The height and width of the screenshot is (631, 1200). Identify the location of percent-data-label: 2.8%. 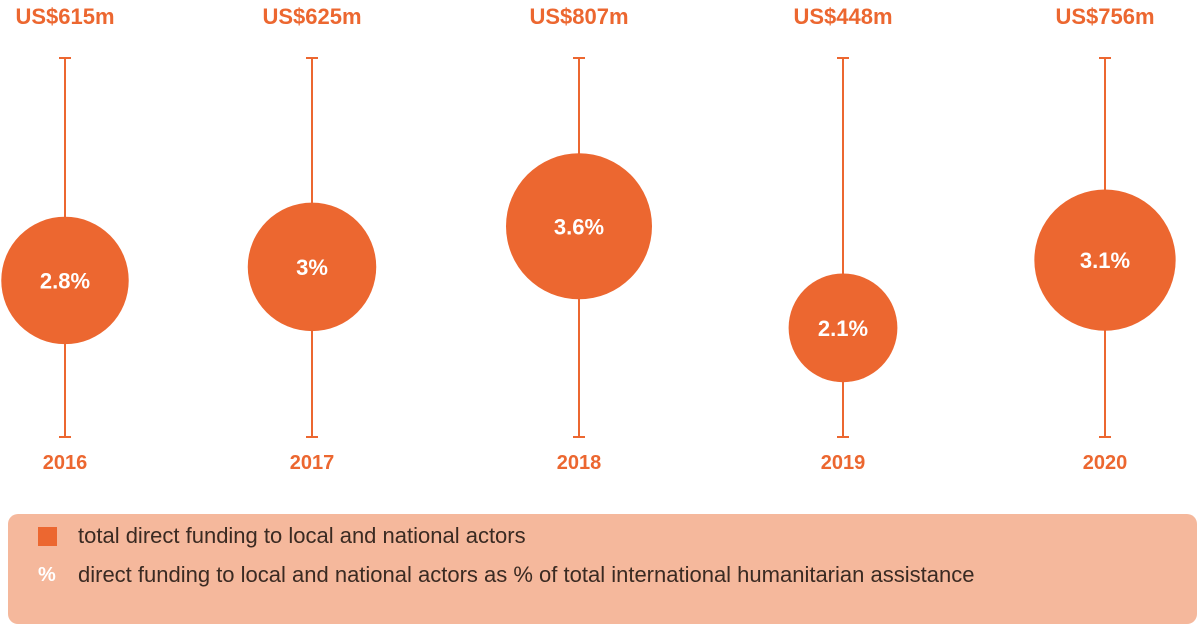
(65, 280).